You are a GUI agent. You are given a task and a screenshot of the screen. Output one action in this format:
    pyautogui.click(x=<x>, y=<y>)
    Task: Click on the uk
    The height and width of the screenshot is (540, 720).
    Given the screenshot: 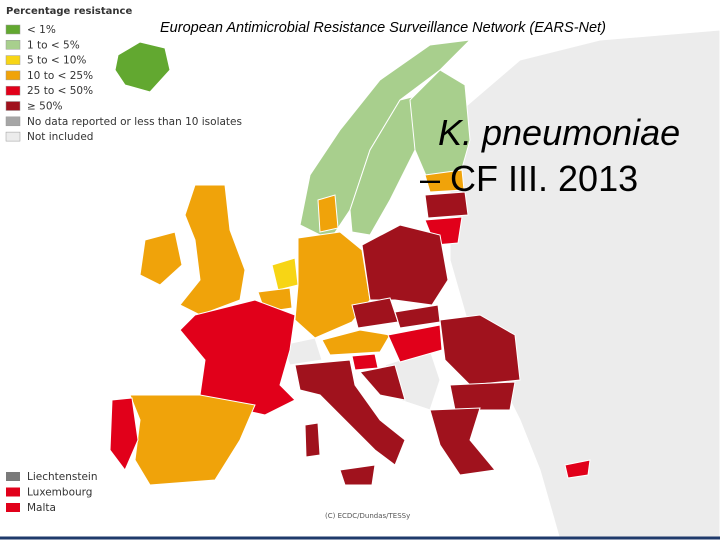 What is the action you would take?
    pyautogui.click(x=212, y=250)
    